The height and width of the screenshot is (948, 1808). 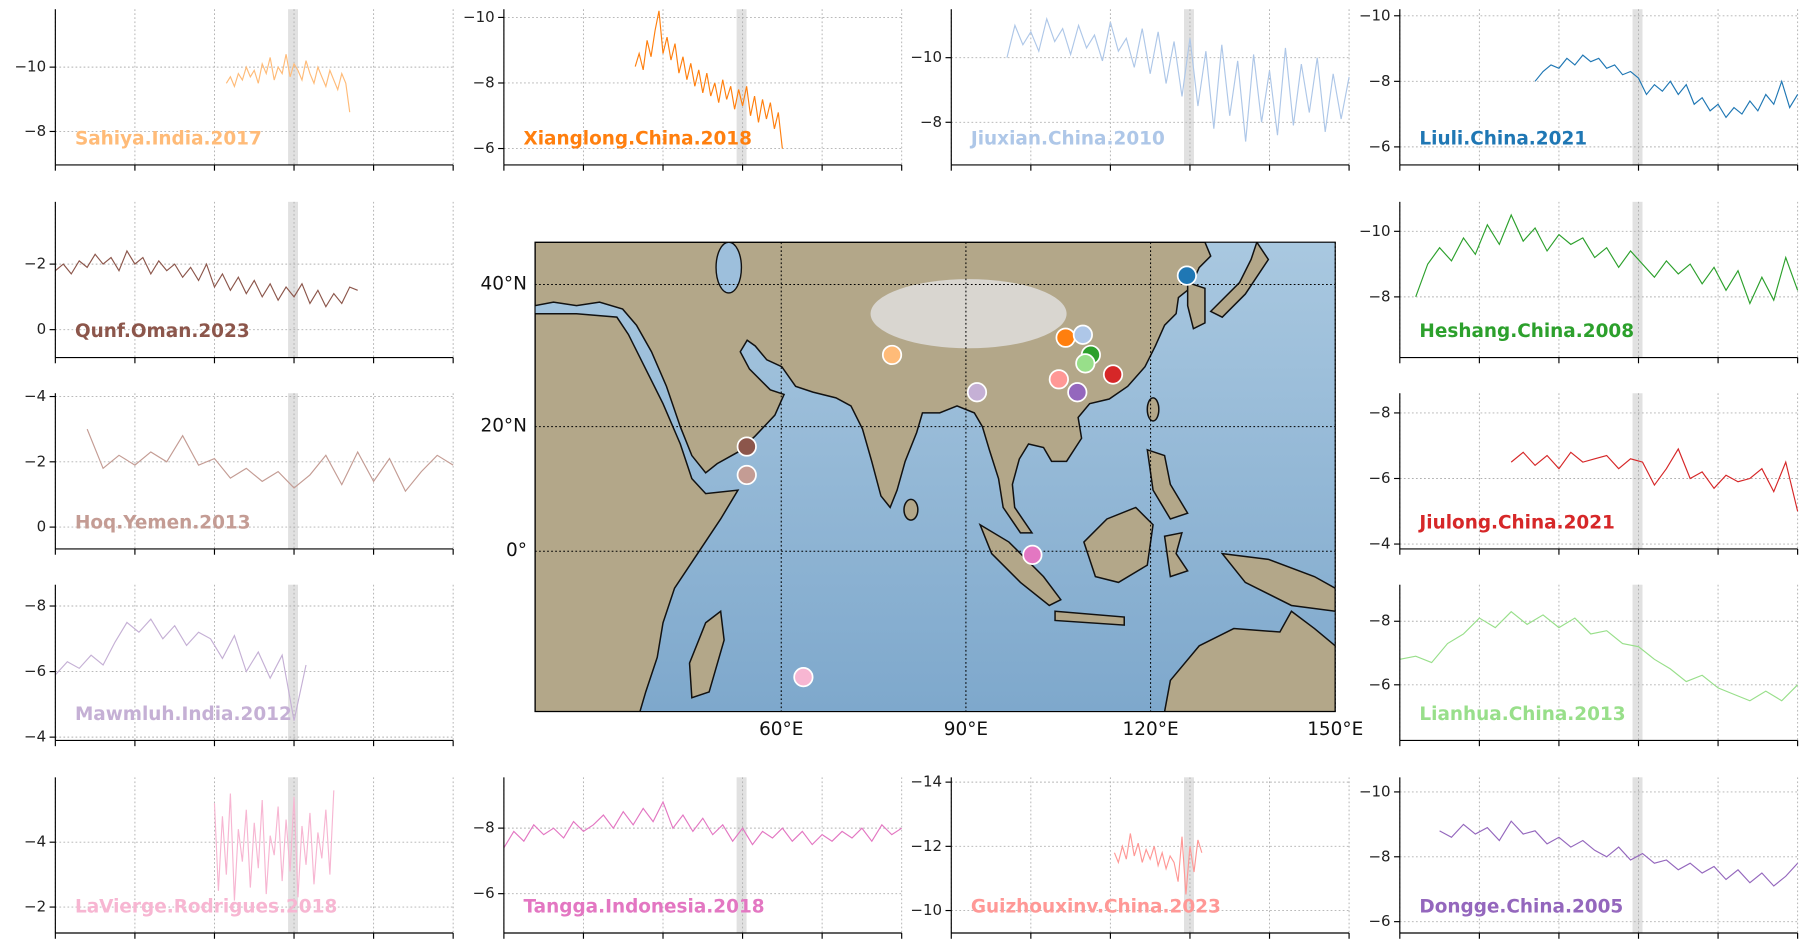 What do you see at coordinates (926, 846) in the screenshot?
I see `y-tick-label: −12` at bounding box center [926, 846].